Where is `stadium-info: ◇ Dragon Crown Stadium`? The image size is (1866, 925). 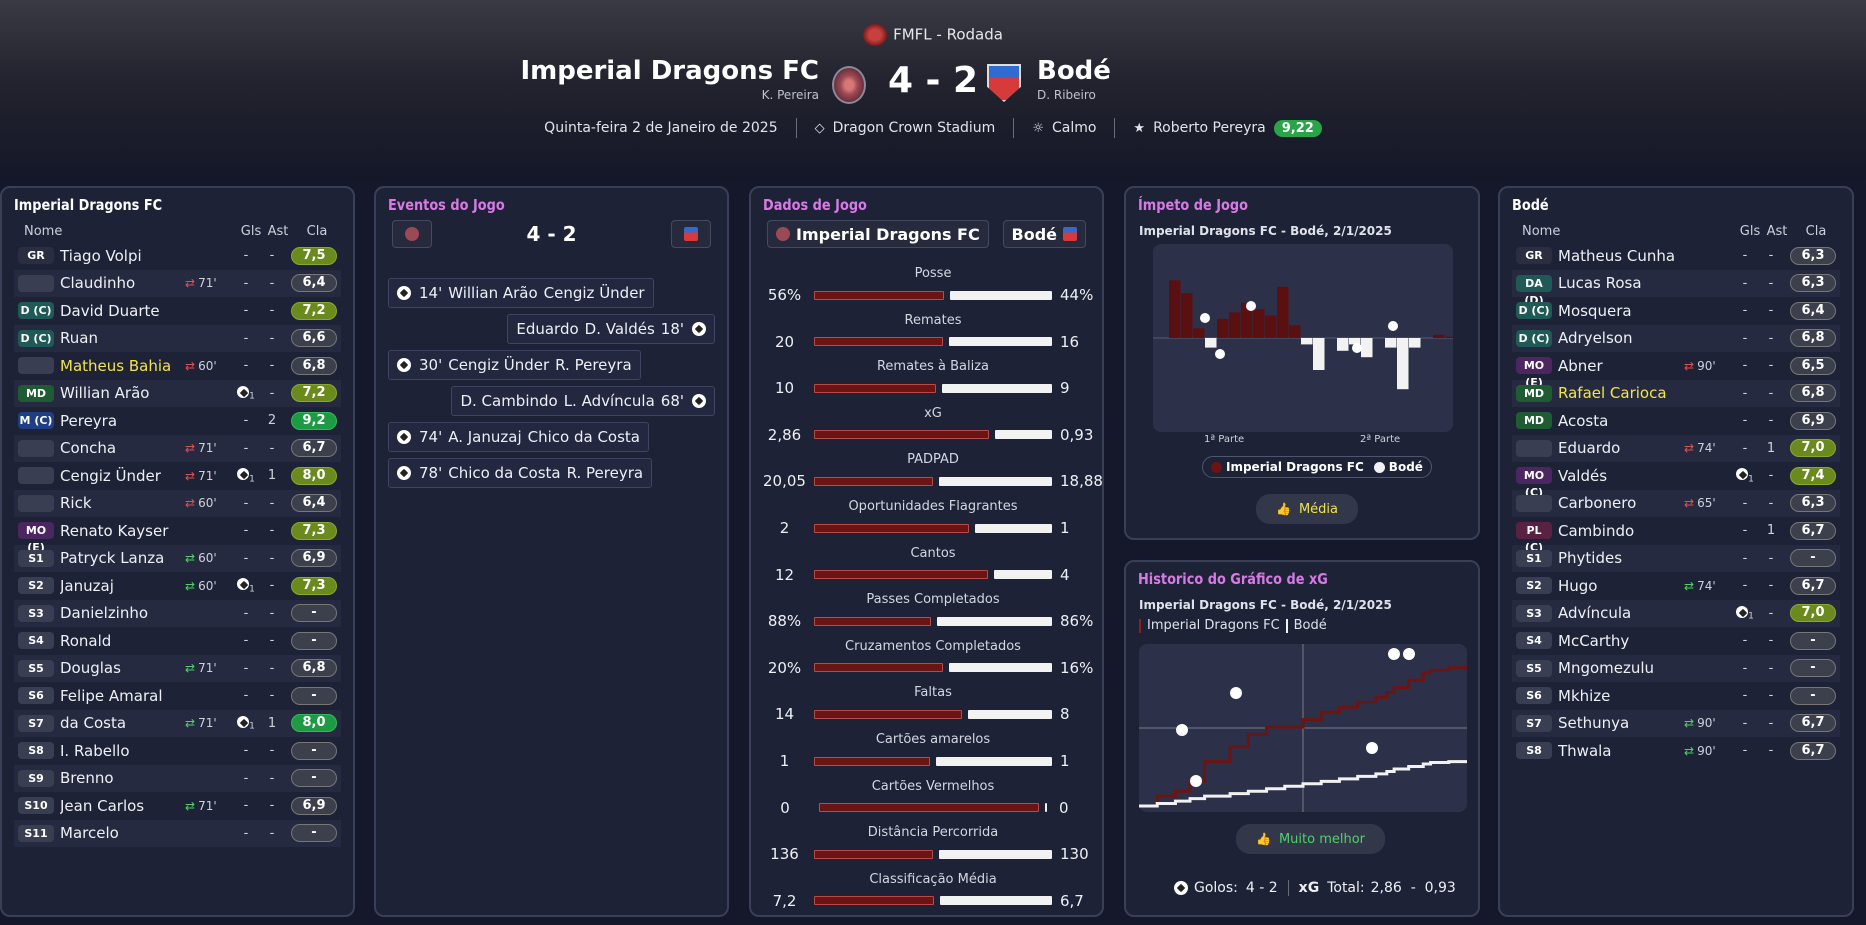
stadium-info: ◇ Dragon Crown Stadium is located at coordinates (905, 128).